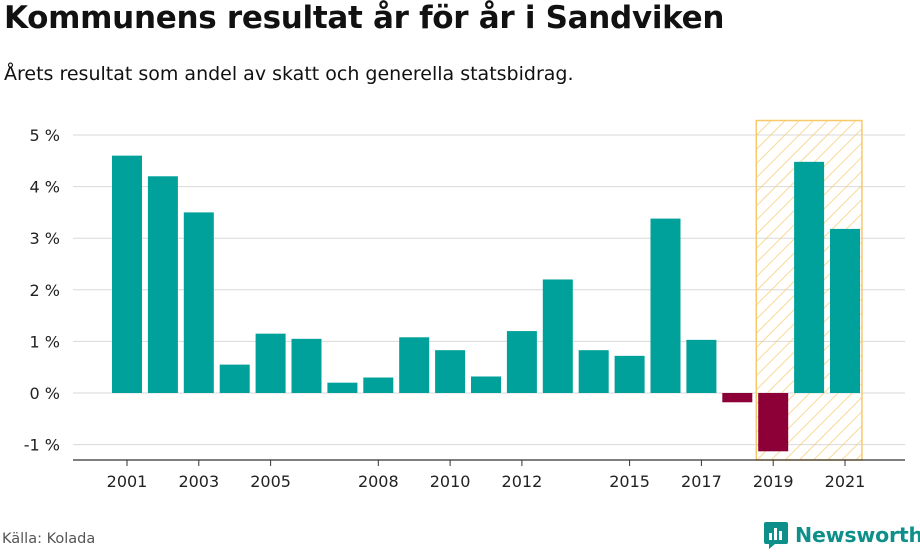 The width and height of the screenshot is (920, 552). Describe the element at coordinates (450, 371) in the screenshot. I see `bar-2010` at that location.